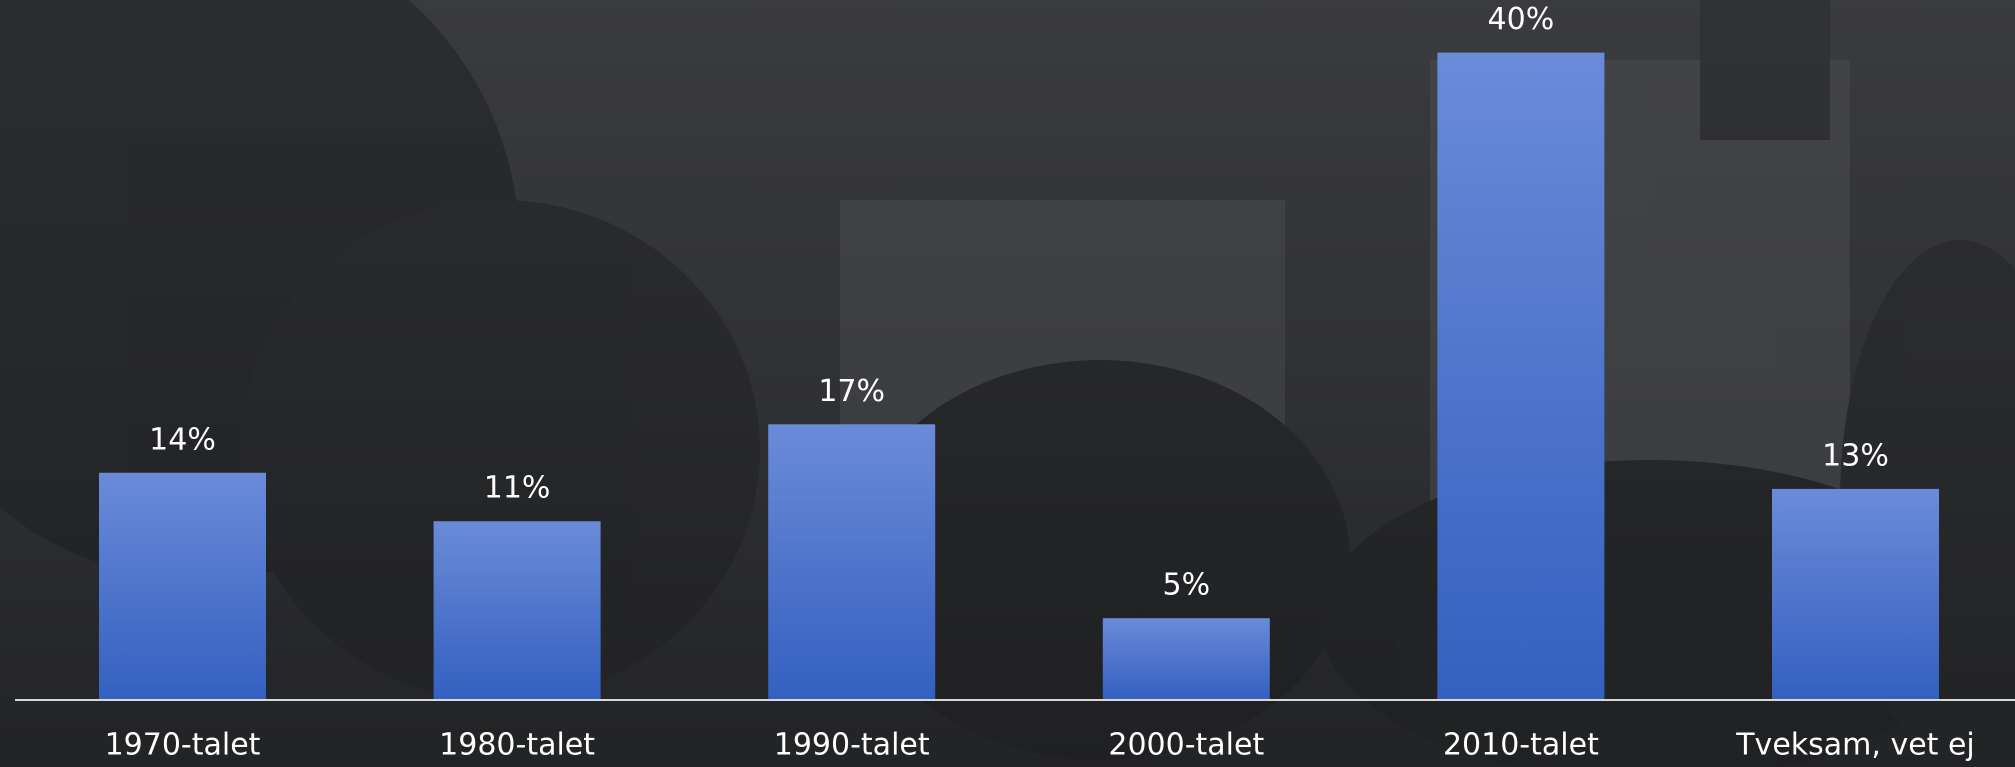 Image resolution: width=2015 pixels, height=767 pixels. Describe the element at coordinates (517, 488) in the screenshot. I see `value-label: 11%` at that location.